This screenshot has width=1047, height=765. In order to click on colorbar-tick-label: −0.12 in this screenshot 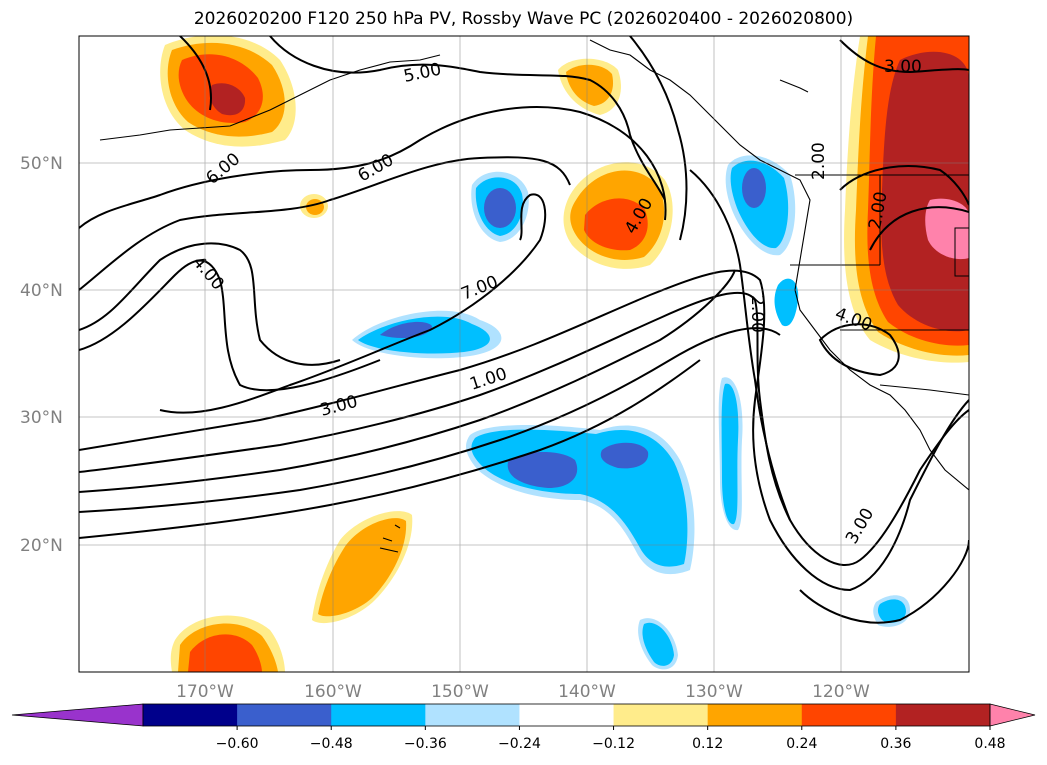, I will do `click(613, 744)`.